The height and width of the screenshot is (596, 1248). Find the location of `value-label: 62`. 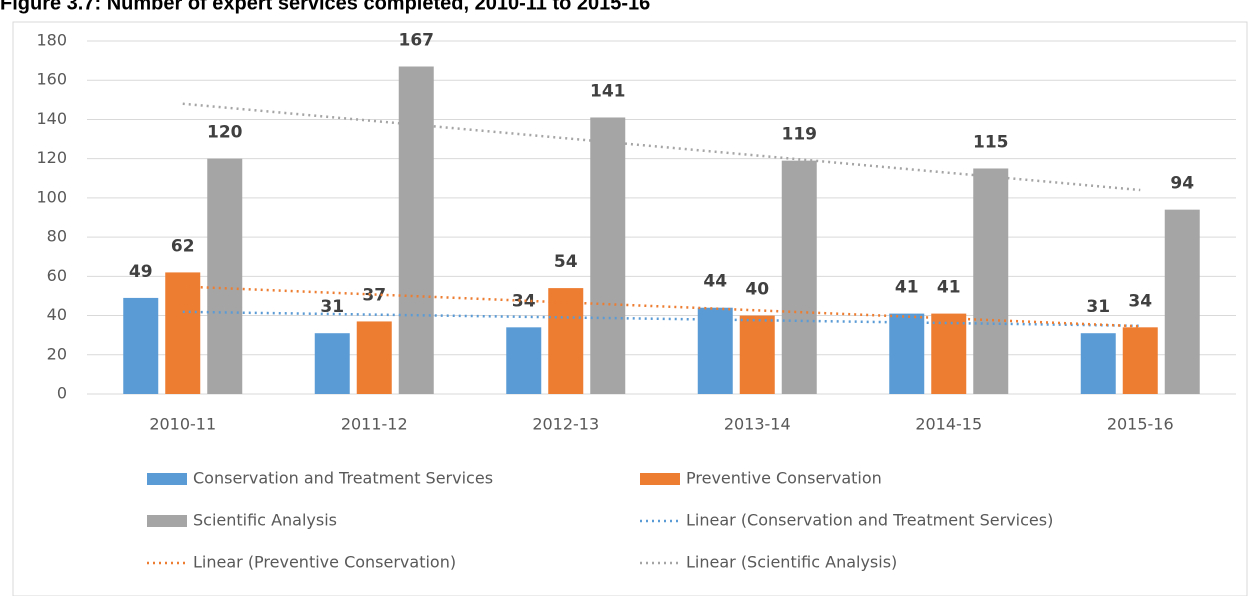

value-label: 62 is located at coordinates (183, 246).